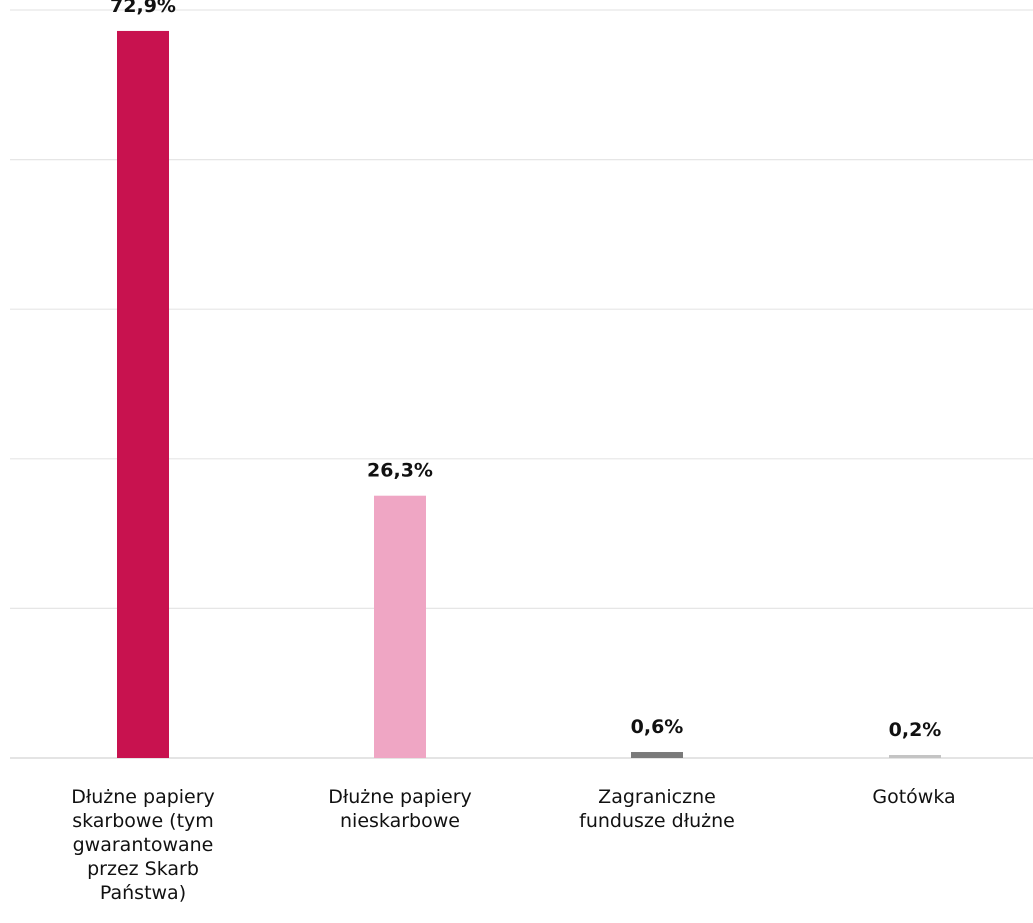  I want to click on data-label: 0,2%, so click(915, 730).